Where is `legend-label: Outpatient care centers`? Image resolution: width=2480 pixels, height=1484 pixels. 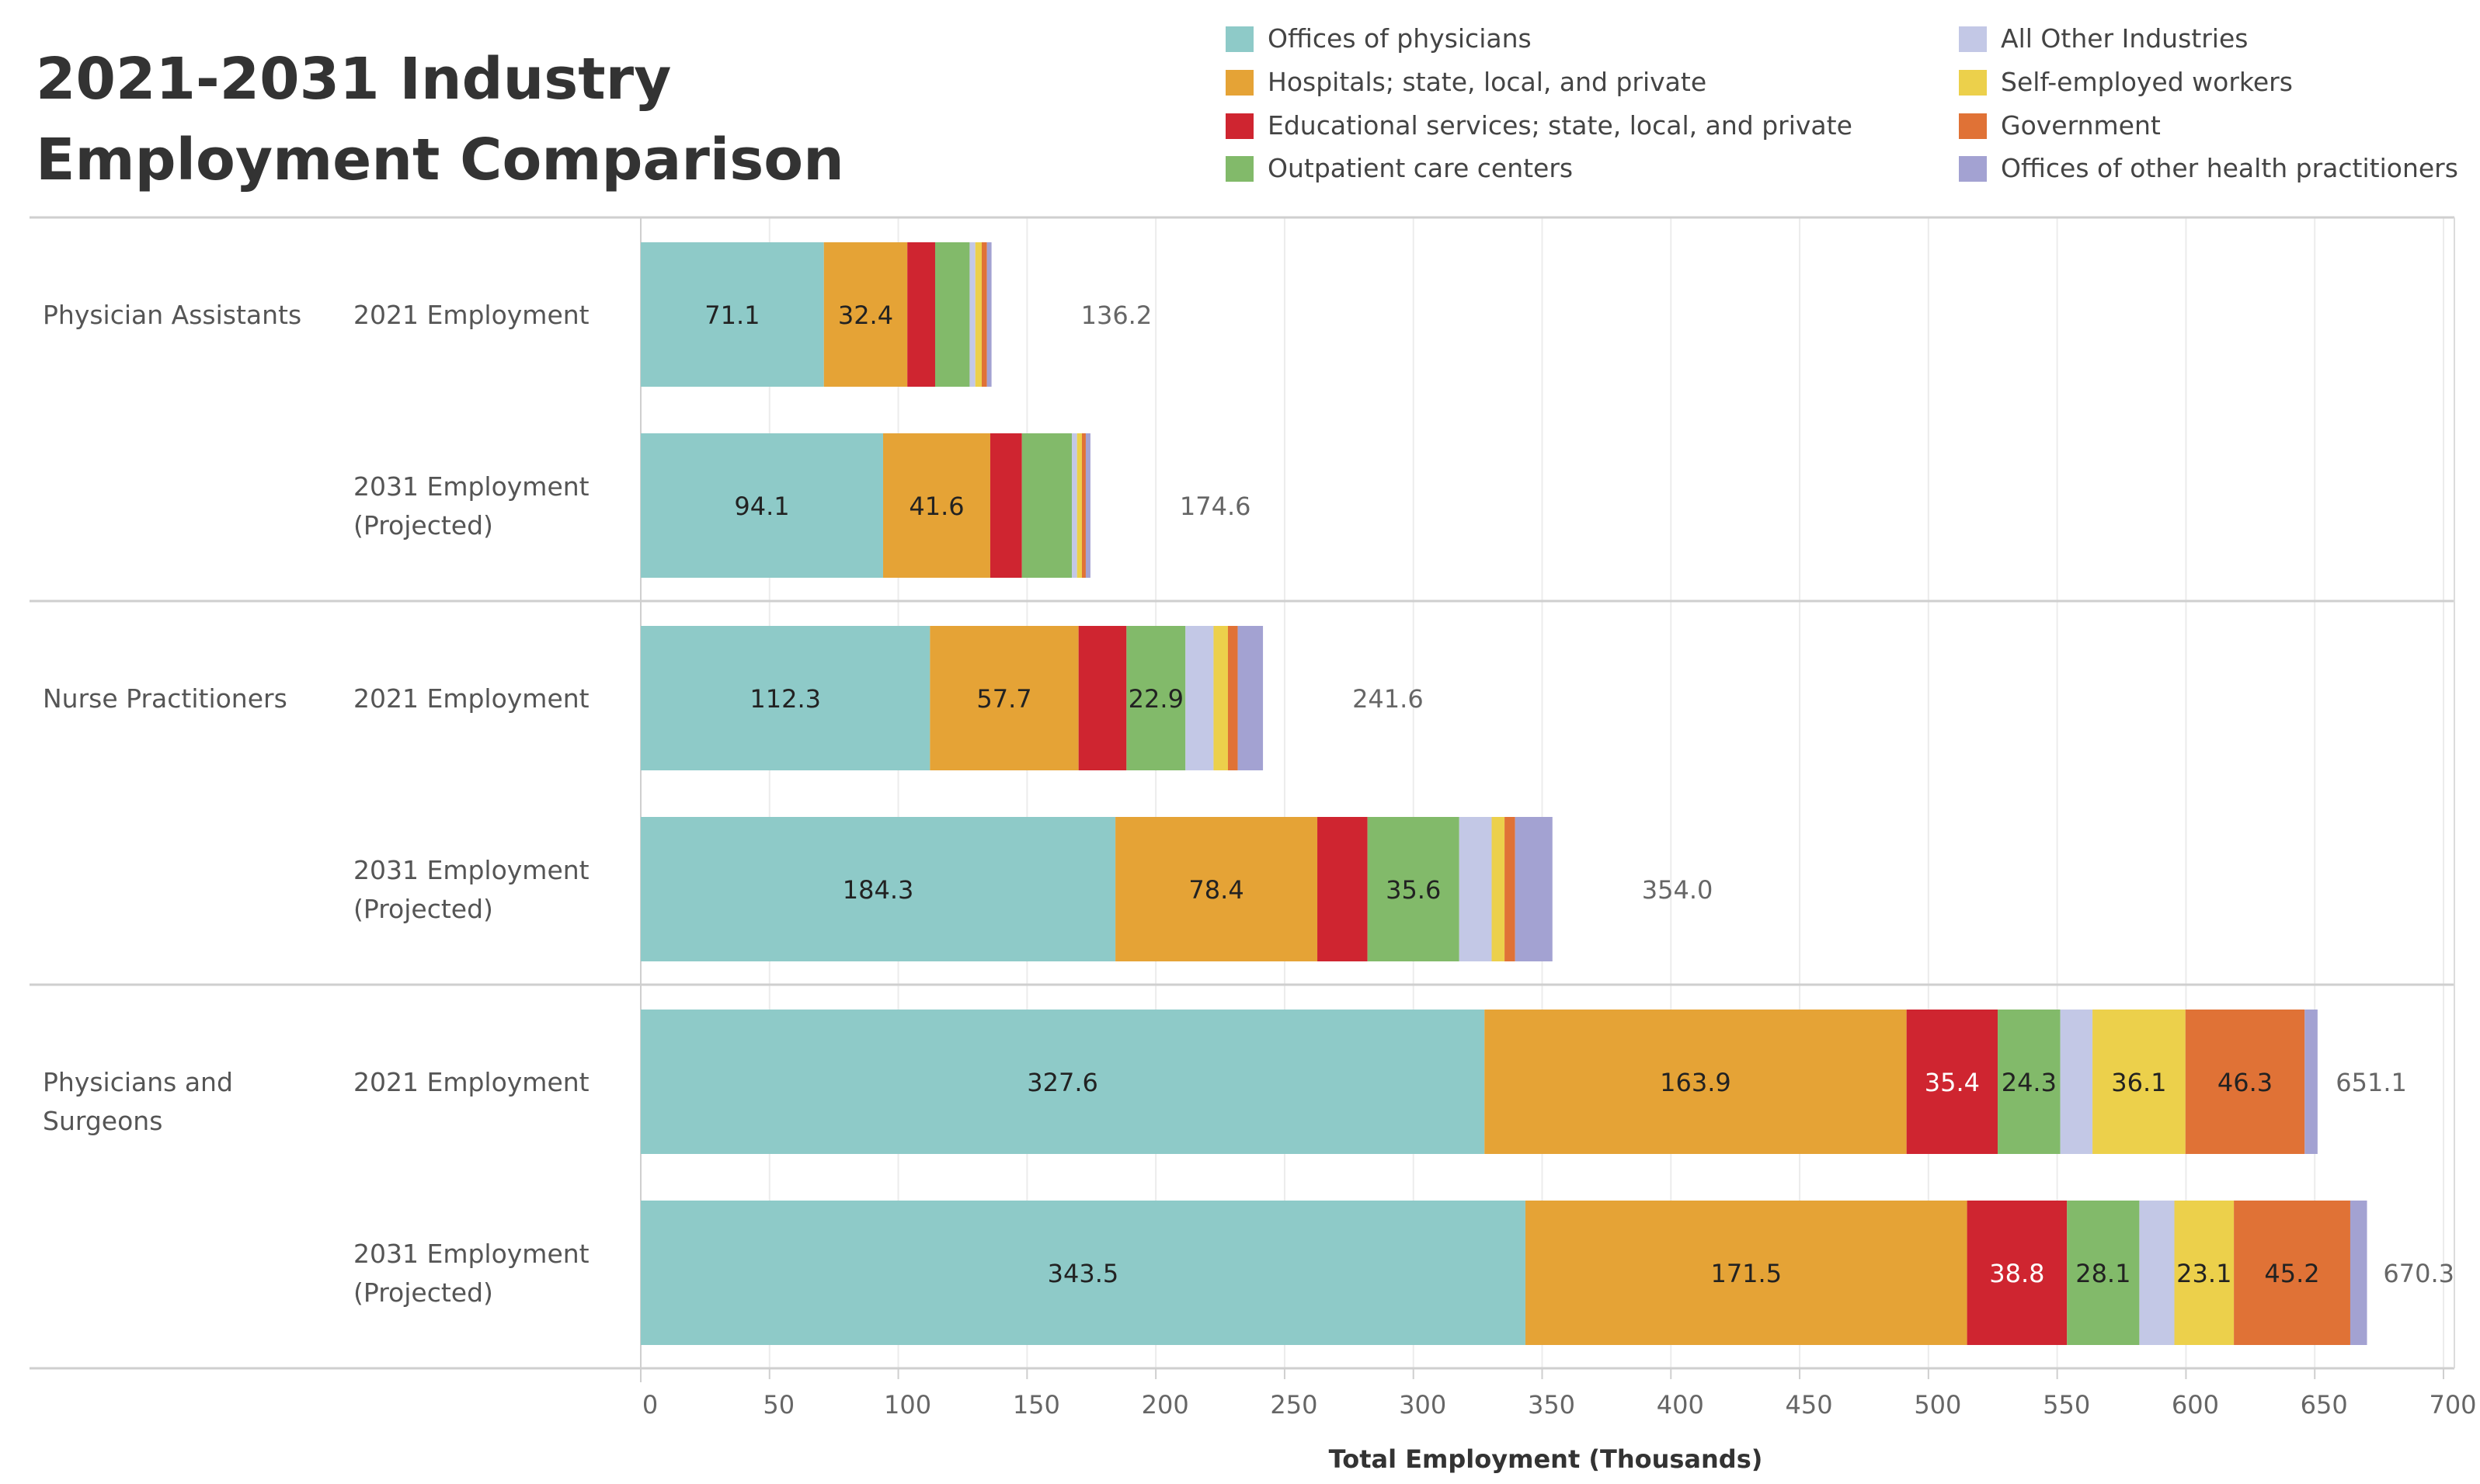
legend-label: Outpatient care centers is located at coordinates (1421, 168).